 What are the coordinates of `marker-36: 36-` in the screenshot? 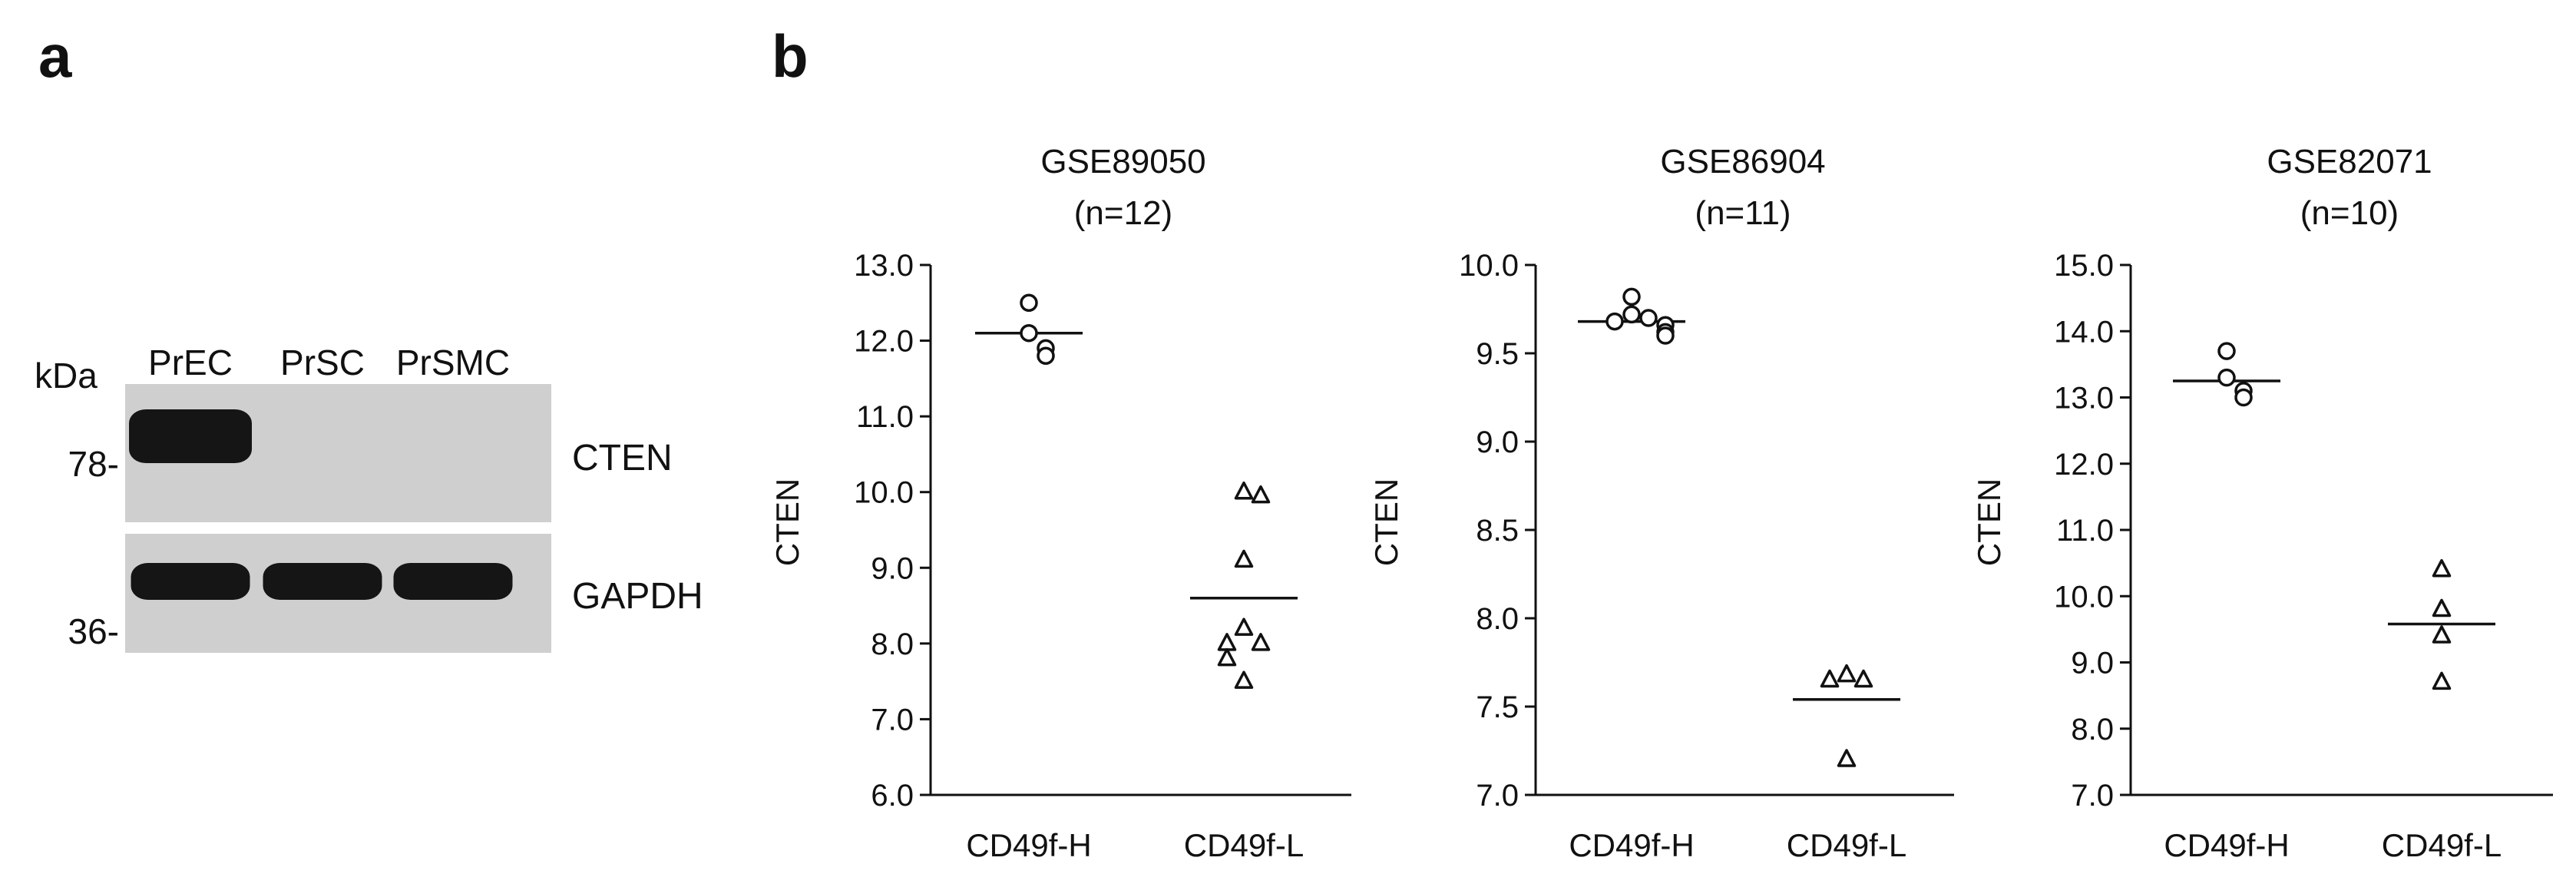 It's located at (93, 631).